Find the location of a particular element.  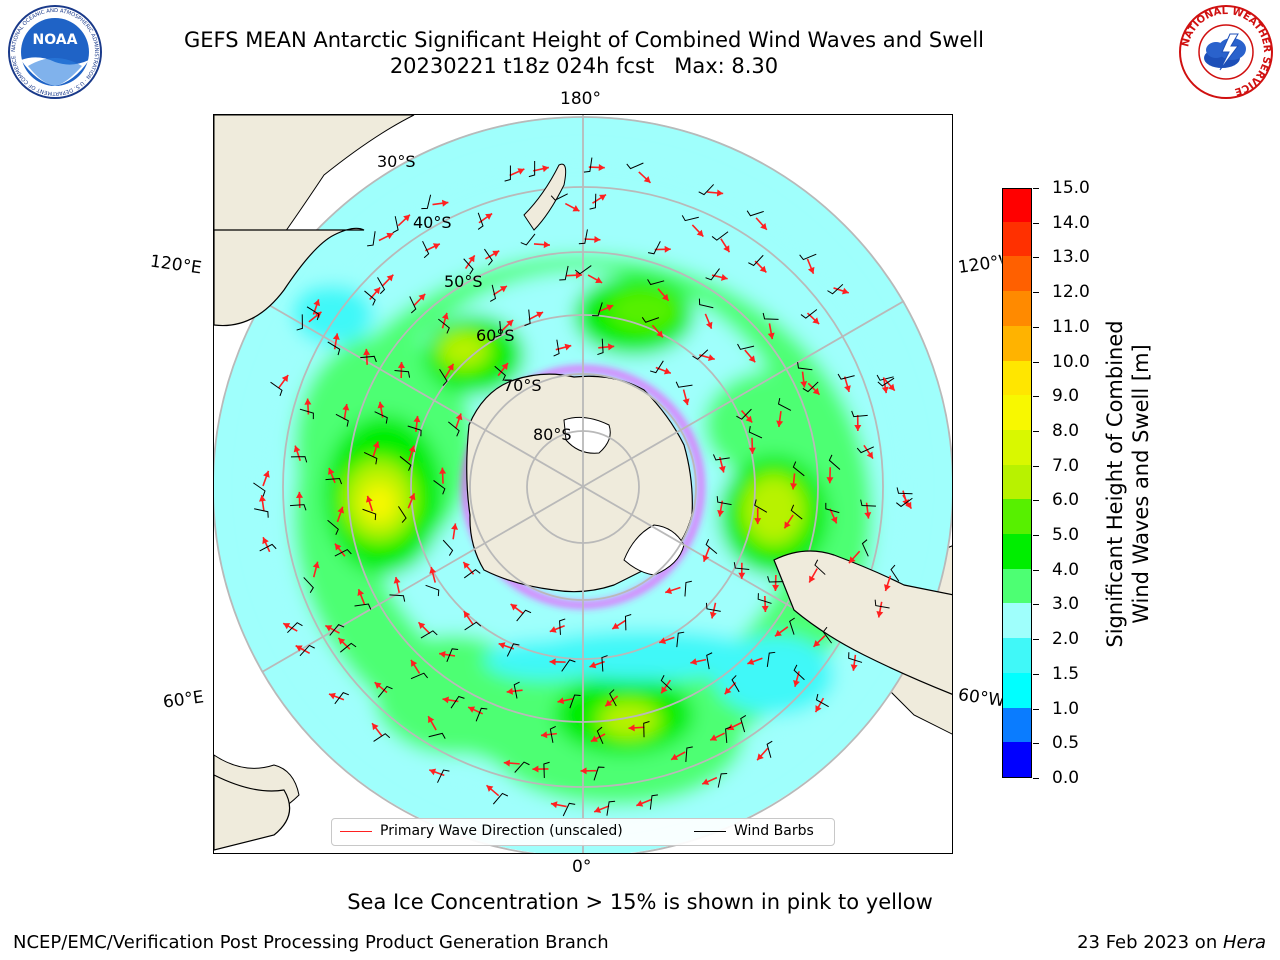

legend-wind-barbs-label: Wind Barbs is located at coordinates (774, 831).